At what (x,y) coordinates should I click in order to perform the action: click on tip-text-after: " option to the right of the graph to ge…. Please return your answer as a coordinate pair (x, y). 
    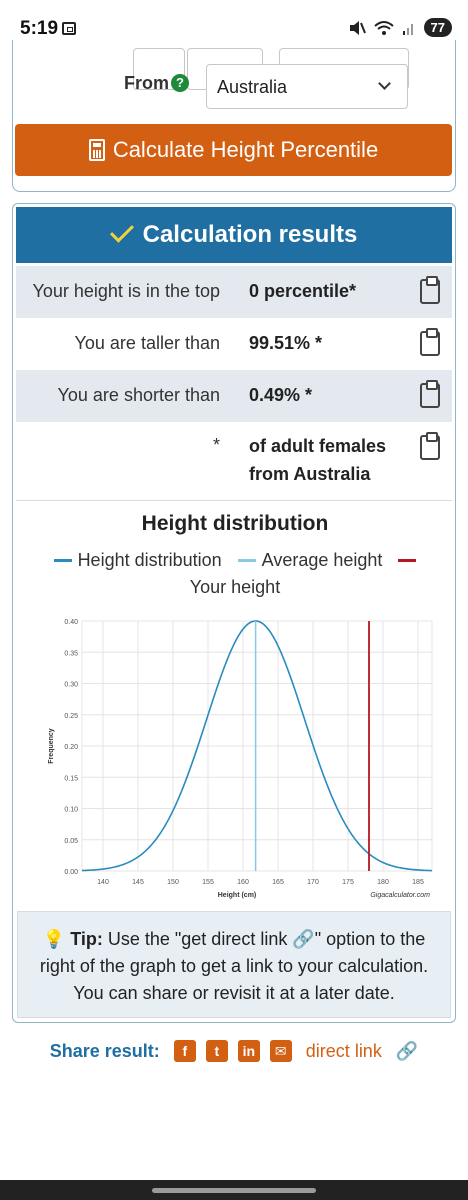
    Looking at the image, I should click on (234, 966).